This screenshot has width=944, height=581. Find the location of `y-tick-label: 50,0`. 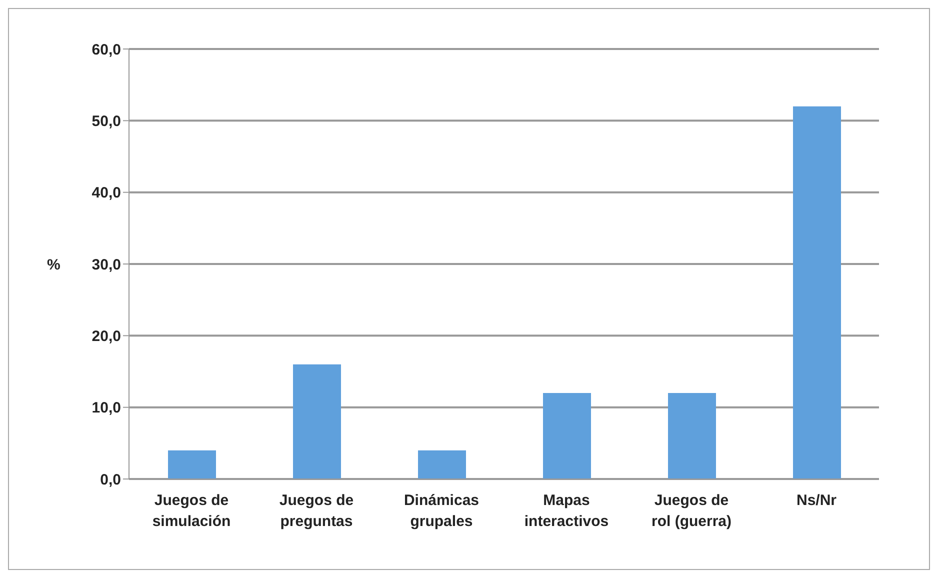

y-tick-label: 50,0 is located at coordinates (106, 121).